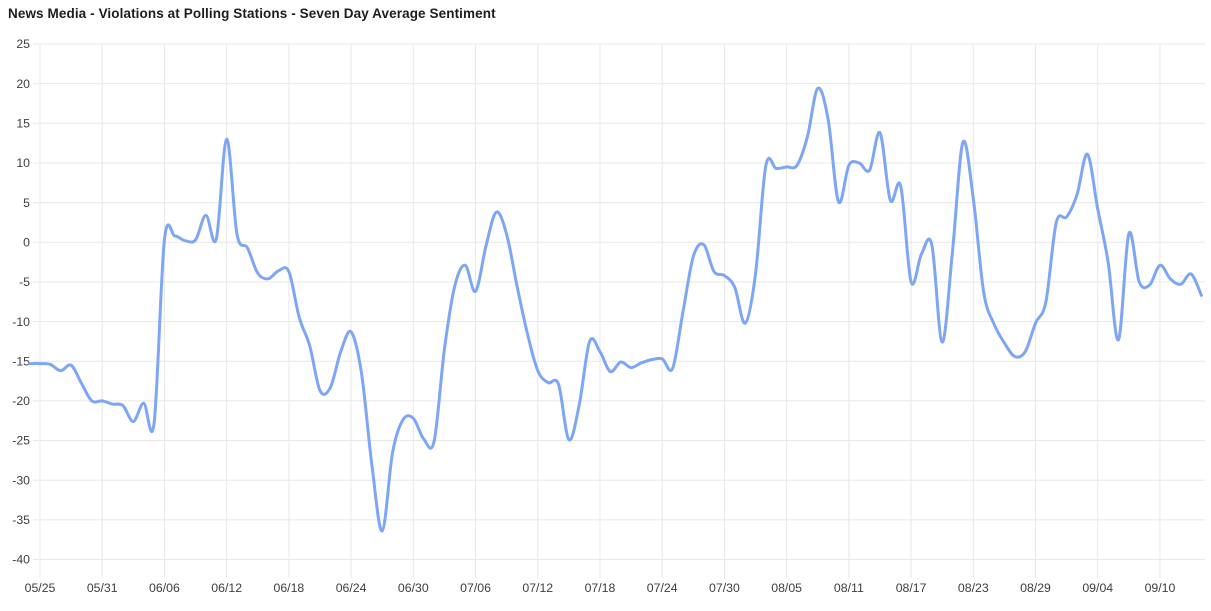 The width and height of the screenshot is (1211, 611). Describe the element at coordinates (21, 560) in the screenshot. I see `y-tick-label: -40` at that location.